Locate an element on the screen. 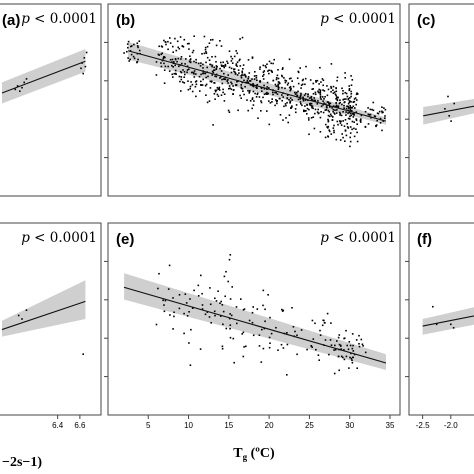  x-axis-label-partial-left: −2s−1) is located at coordinates (22, 462).